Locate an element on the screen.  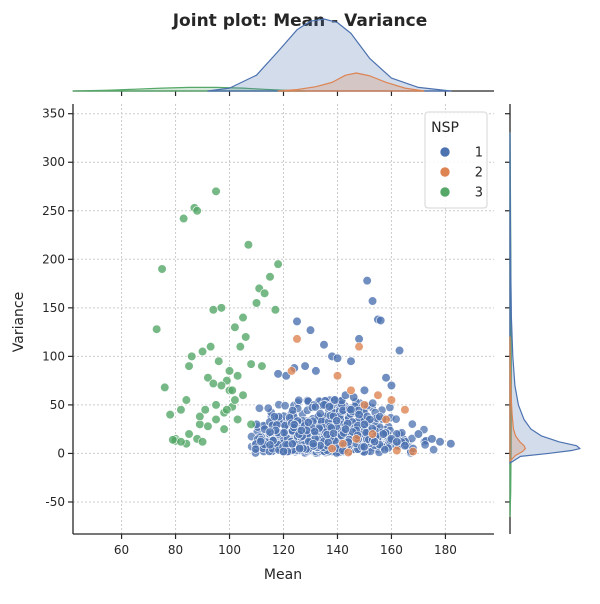
legend-label-2: 2 is located at coordinates (479, 173).